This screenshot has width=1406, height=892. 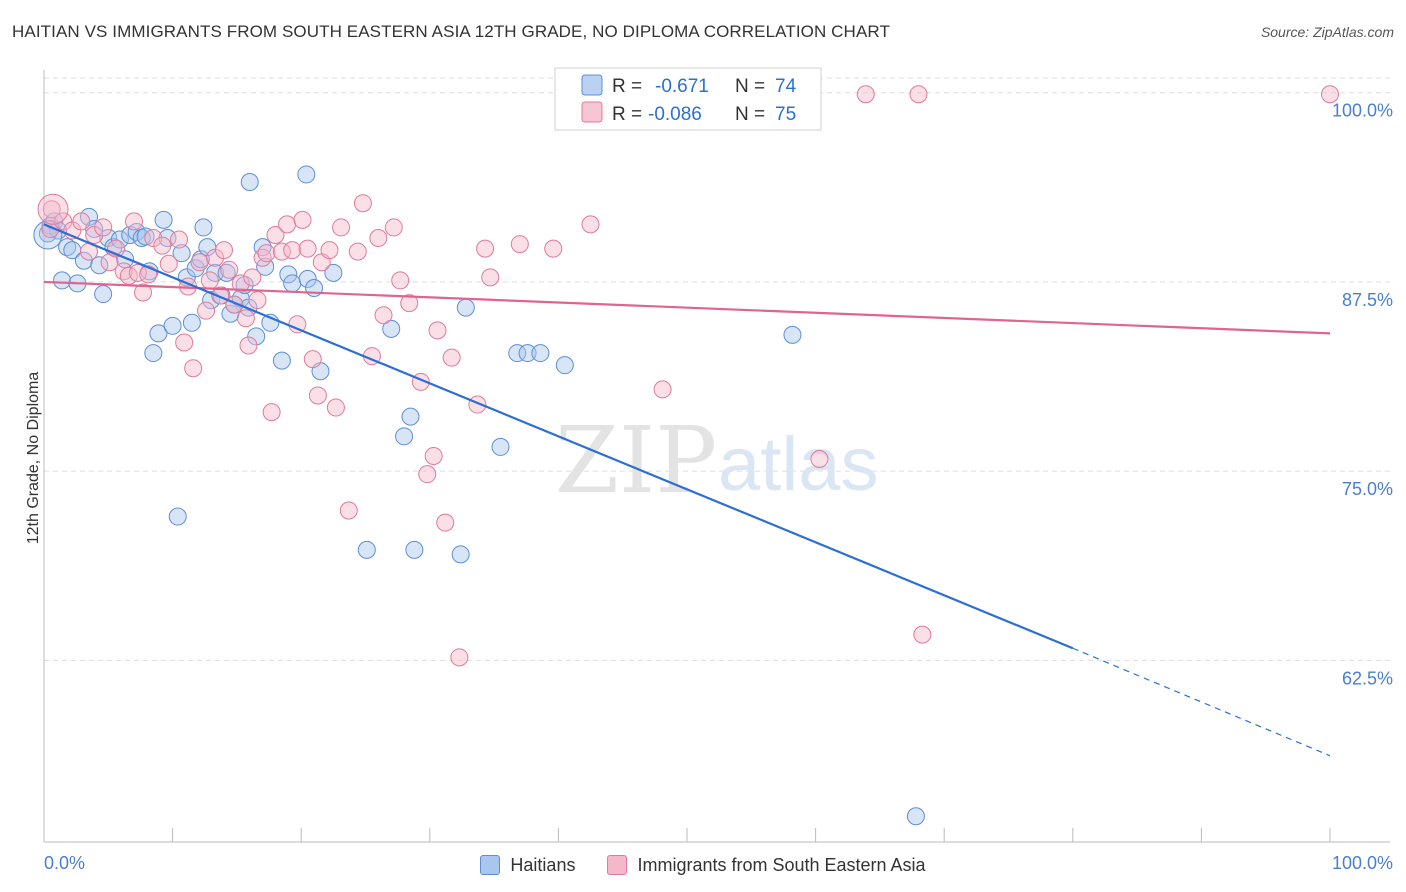 What do you see at coordinates (592, 112) in the screenshot?
I see `legend-swatch-pink` at bounding box center [592, 112].